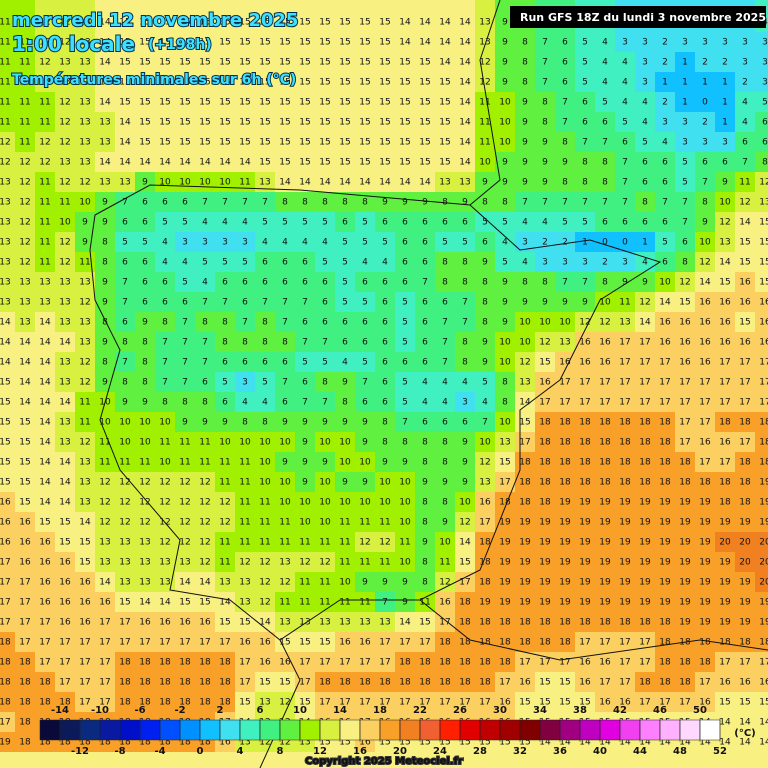 This screenshot has width=768, height=768. I want to click on legend-tick-label: -10, so click(100, 710).